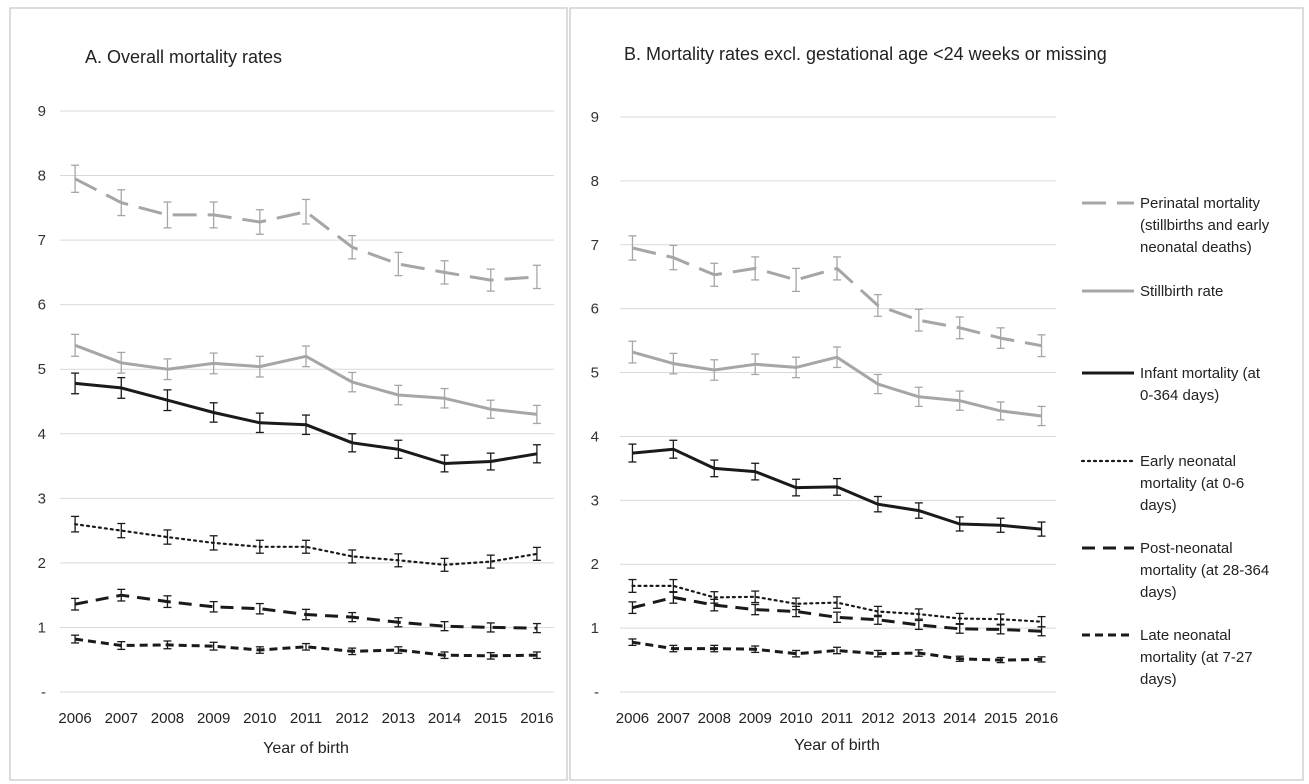 The height and width of the screenshot is (784, 1309). Describe the element at coordinates (1186, 548) in the screenshot. I see `legend-label: Post-neonatal` at that location.